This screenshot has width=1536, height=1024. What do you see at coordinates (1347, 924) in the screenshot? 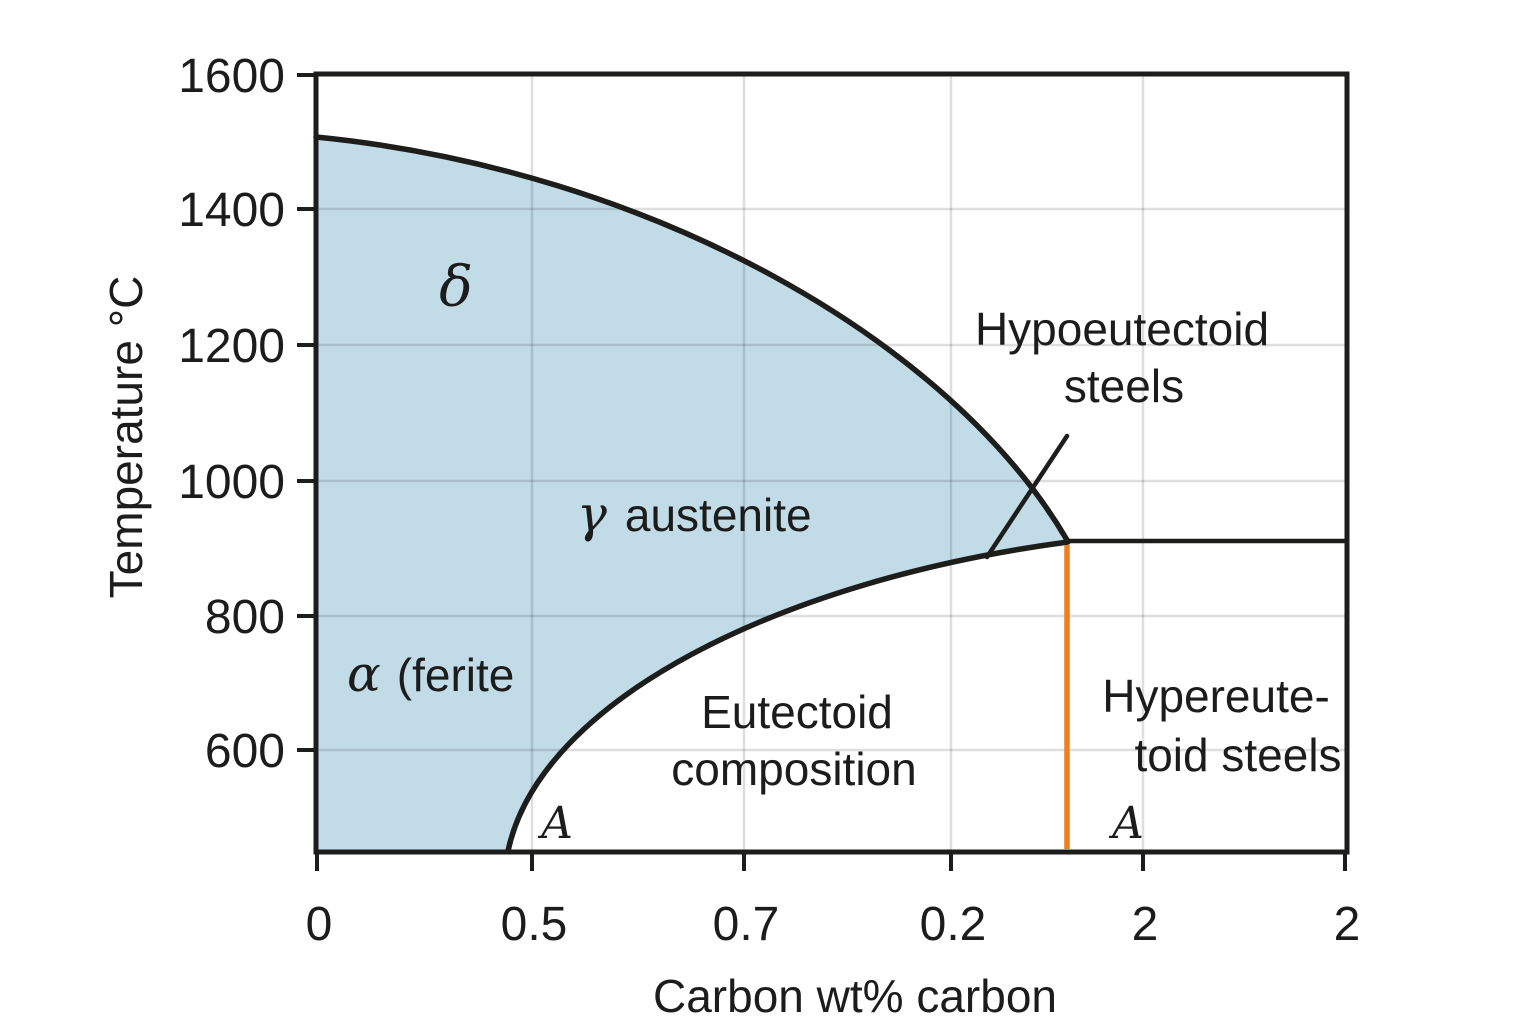
I see `x-tick-label-2b: 2` at bounding box center [1347, 924].